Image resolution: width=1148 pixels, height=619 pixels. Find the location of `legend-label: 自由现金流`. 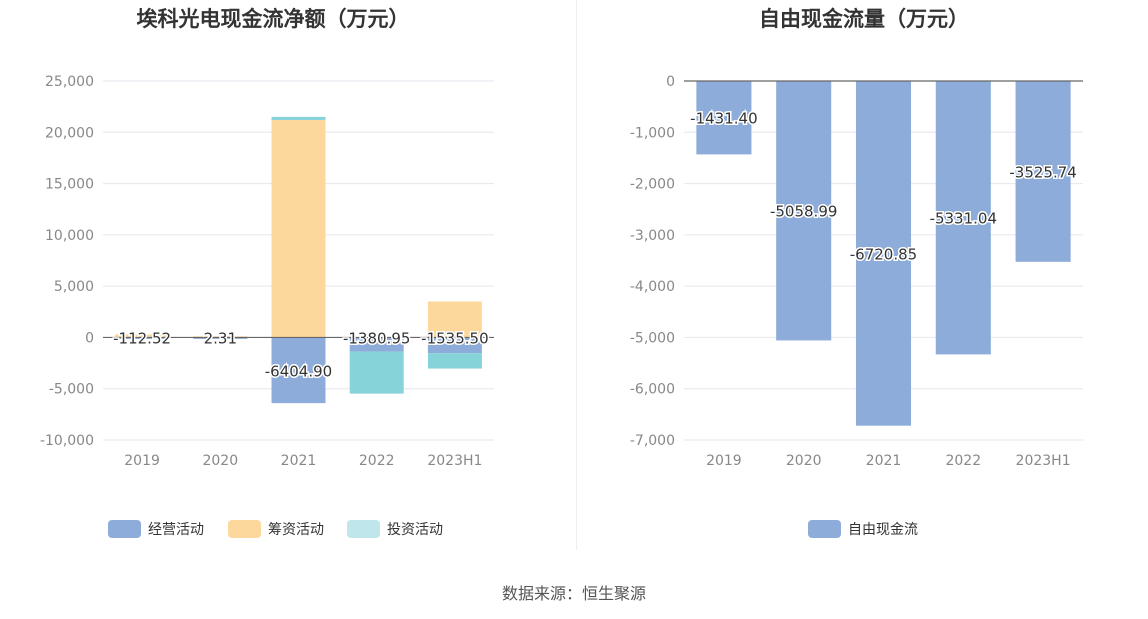

legend-label: 自由现金流 is located at coordinates (883, 530).